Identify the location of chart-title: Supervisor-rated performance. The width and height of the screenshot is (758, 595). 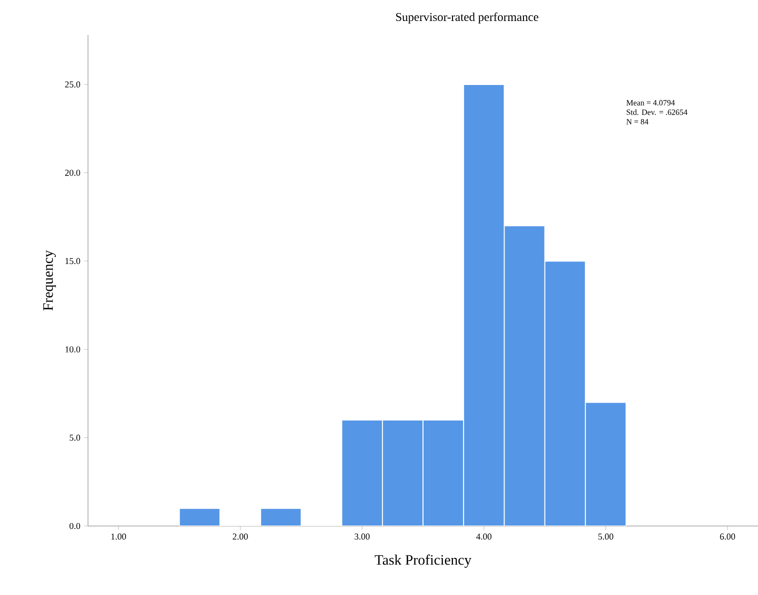
(467, 18).